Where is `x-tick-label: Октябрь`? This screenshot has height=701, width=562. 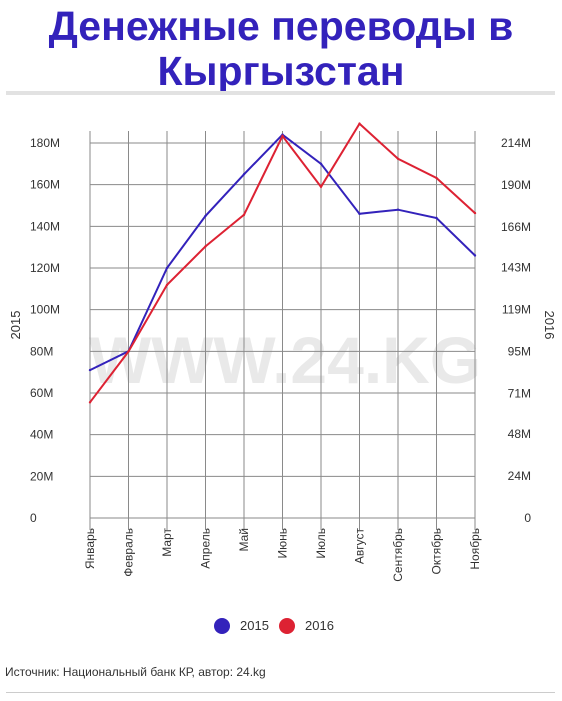
x-tick-label: Октябрь is located at coordinates (437, 551).